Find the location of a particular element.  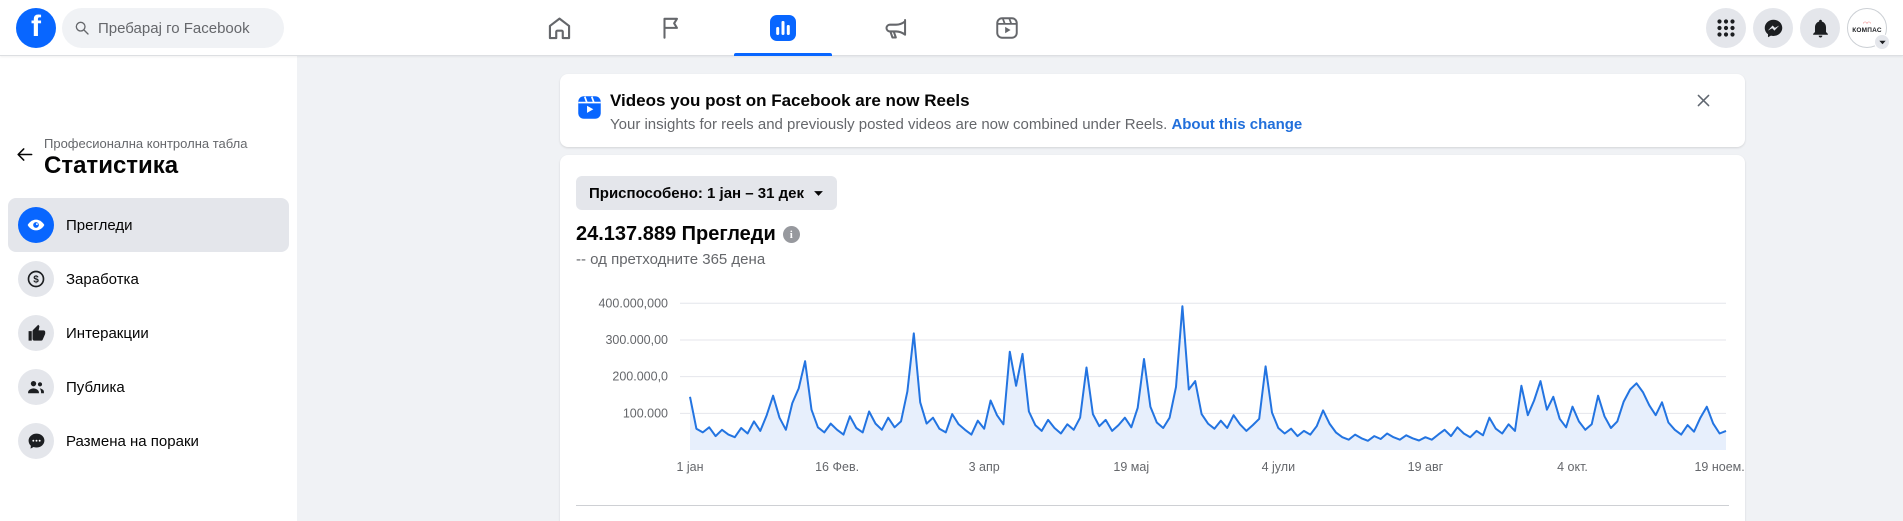

svg-text: 19 мај is located at coordinates (1131, 467).